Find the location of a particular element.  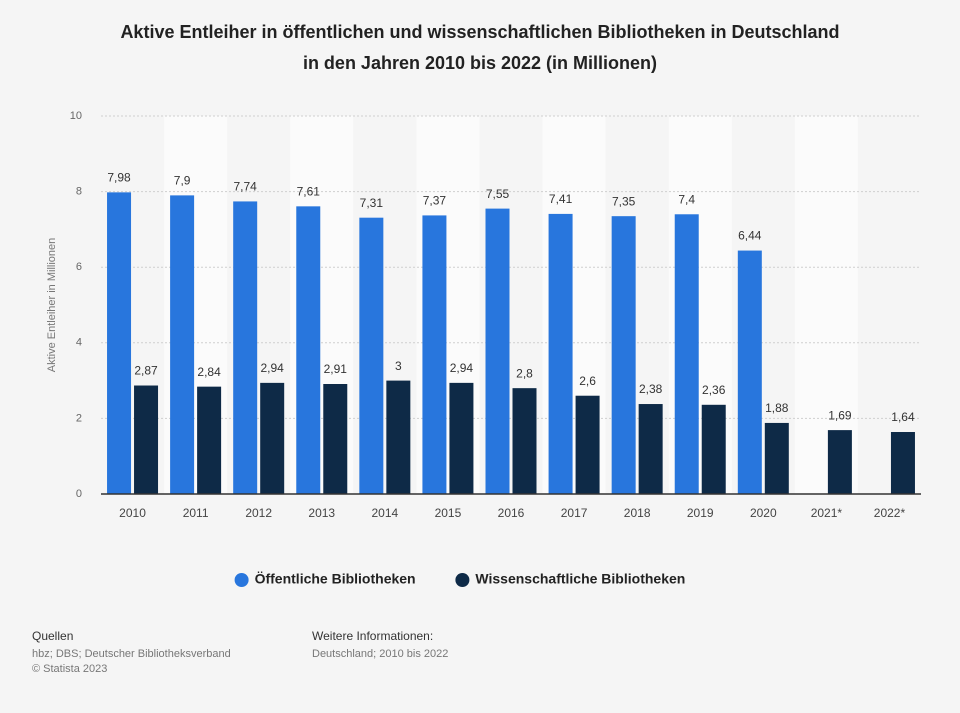

value-label: 7,35 is located at coordinates (624, 201).